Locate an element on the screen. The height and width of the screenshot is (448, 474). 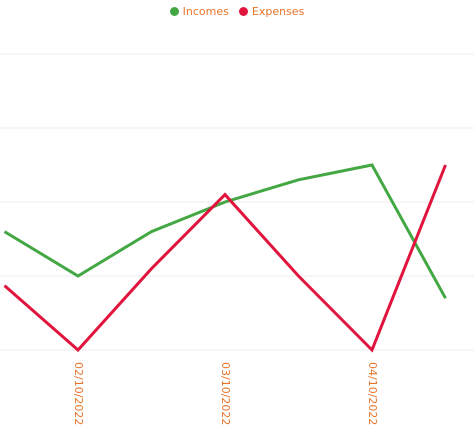
x-tick-label: 04/10/2022 is located at coordinates (372, 393).